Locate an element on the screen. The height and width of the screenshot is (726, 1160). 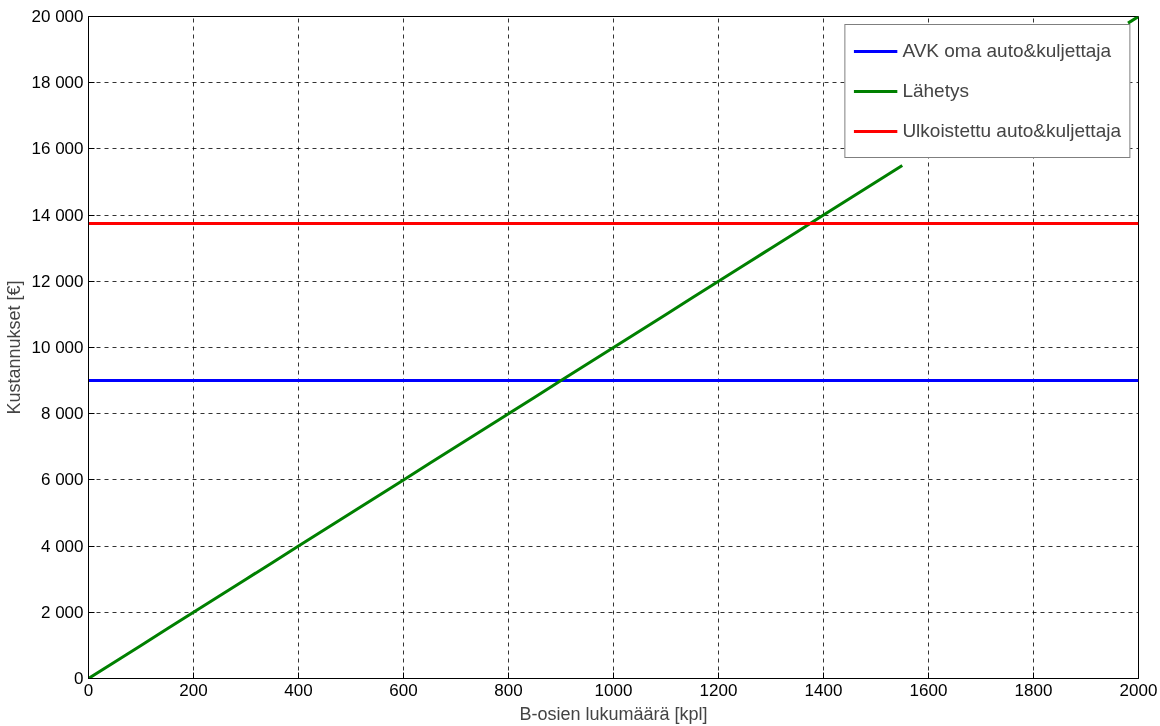
y-tick-label: 16 000 is located at coordinates (57, 149).